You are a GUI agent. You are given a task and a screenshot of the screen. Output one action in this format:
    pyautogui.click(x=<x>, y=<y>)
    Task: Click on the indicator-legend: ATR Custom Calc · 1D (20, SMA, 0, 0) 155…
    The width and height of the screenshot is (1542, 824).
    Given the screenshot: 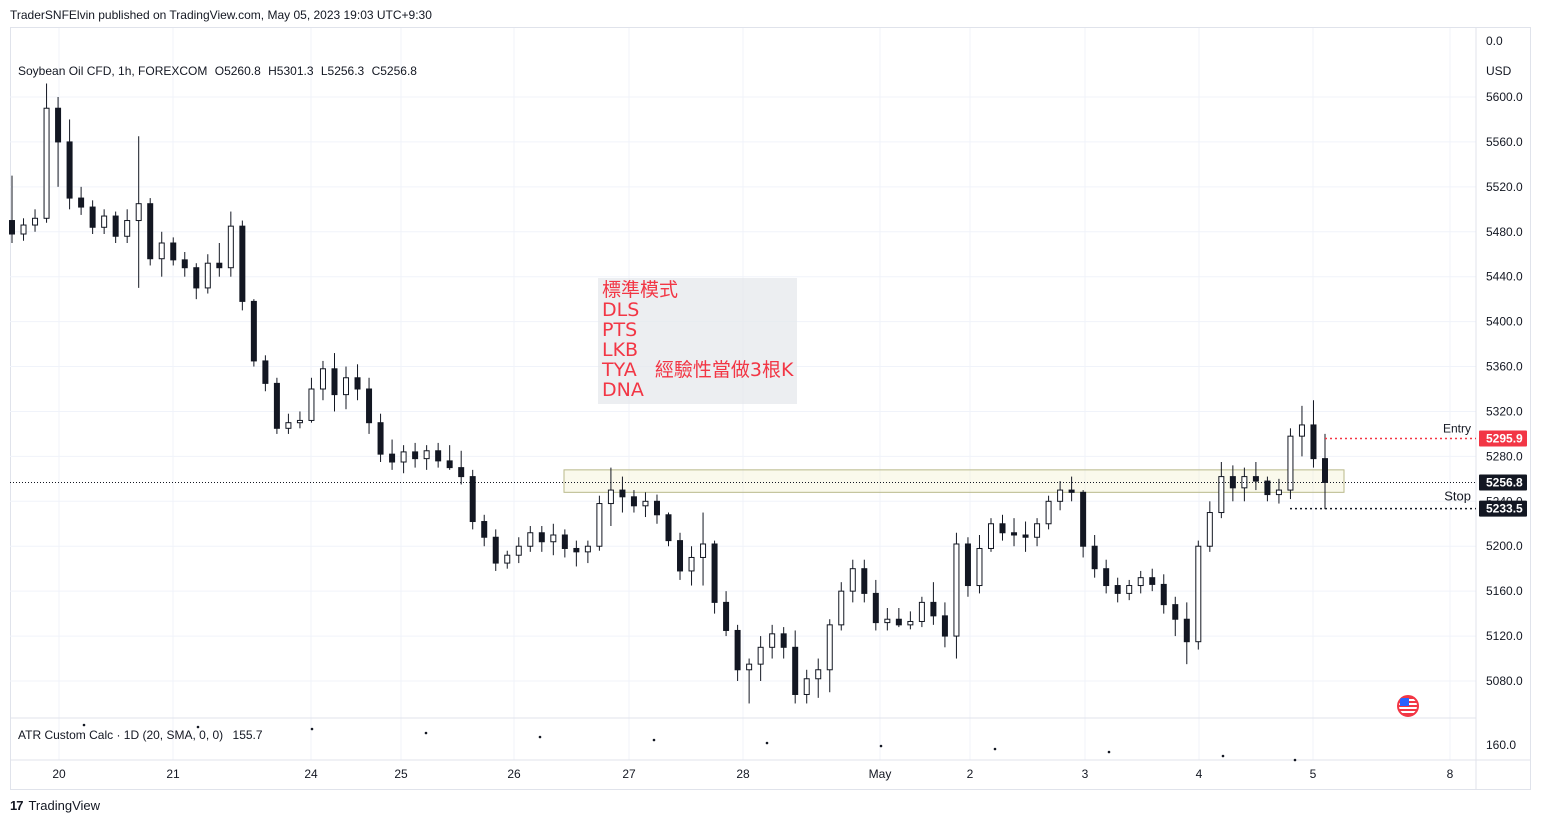 What is the action you would take?
    pyautogui.click(x=140, y=735)
    